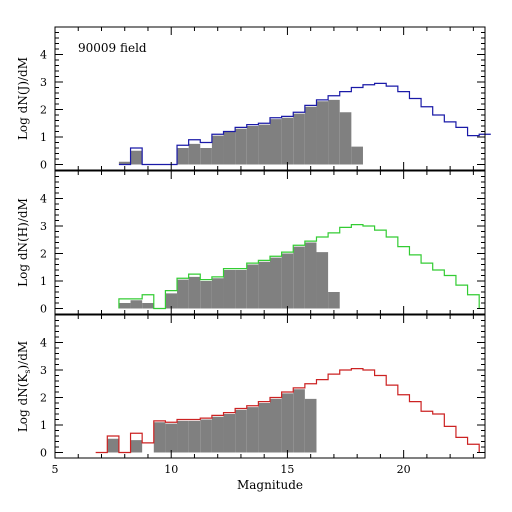 Image resolution: width=512 pixels, height=512 pixels. I want to click on panel-1-annotation: 90009 field, so click(112, 48).